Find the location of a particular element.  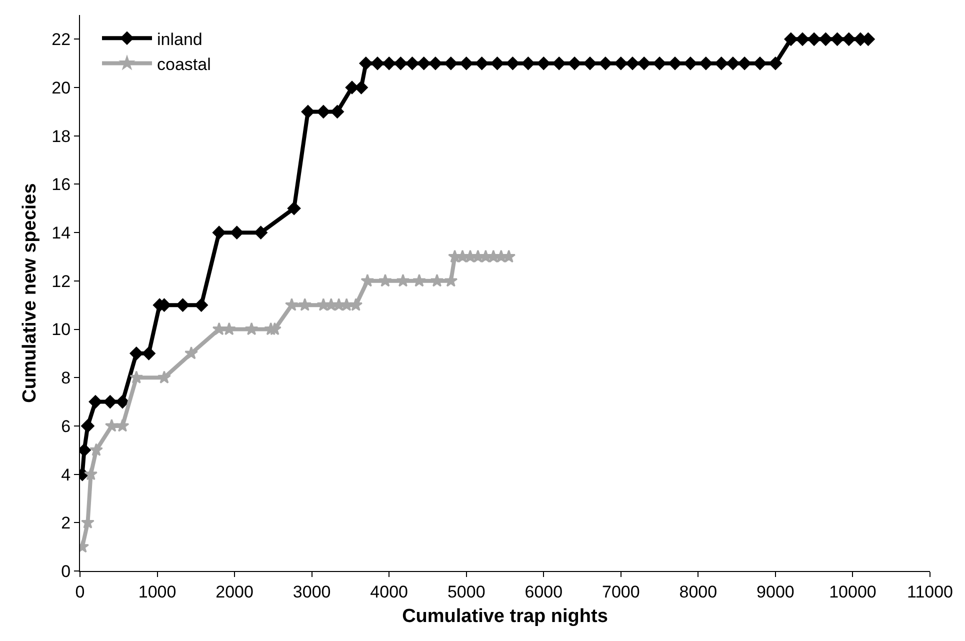

x-tick-label: 11000 is located at coordinates (930, 592).